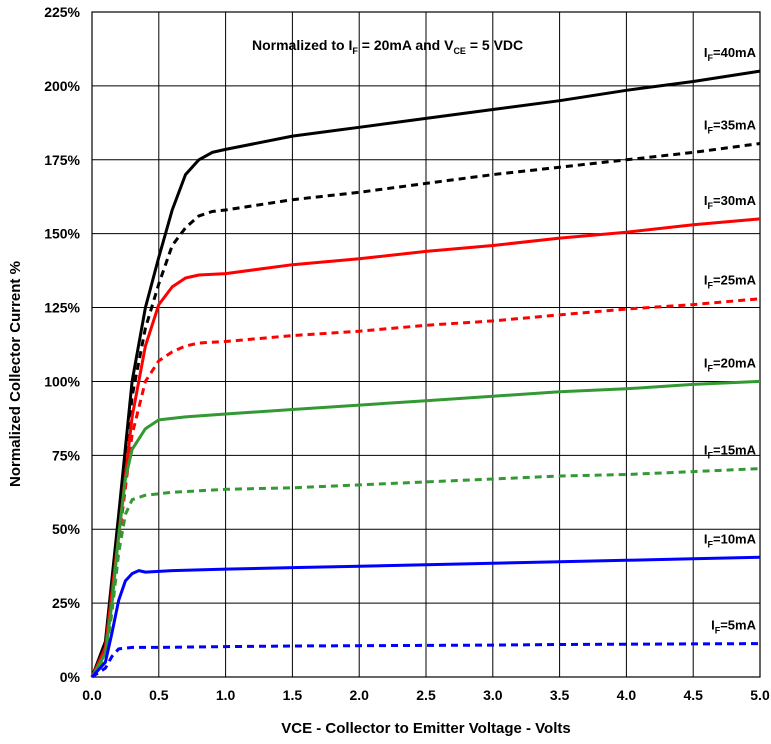 This screenshot has width=771, height=744. I want to click on y-axis-label: Normalized Collector Current %, so click(15, 374).